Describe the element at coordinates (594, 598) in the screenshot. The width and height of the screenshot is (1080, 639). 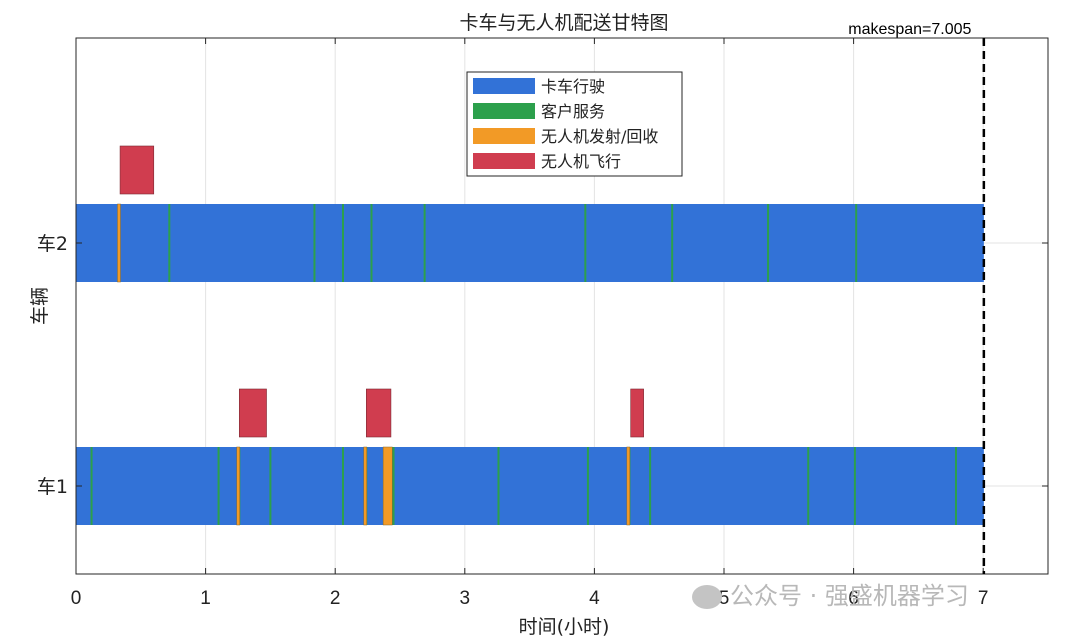
I see `x-tick-label: 4` at that location.